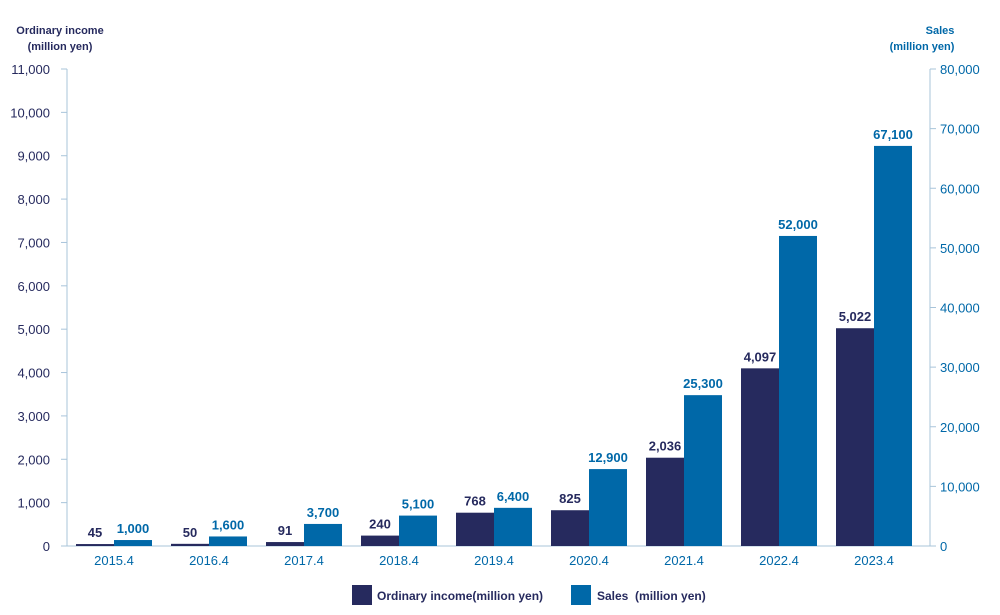 The width and height of the screenshot is (1000, 615). Describe the element at coordinates (960, 248) in the screenshot. I see `right-tick-label: 50,000` at that location.